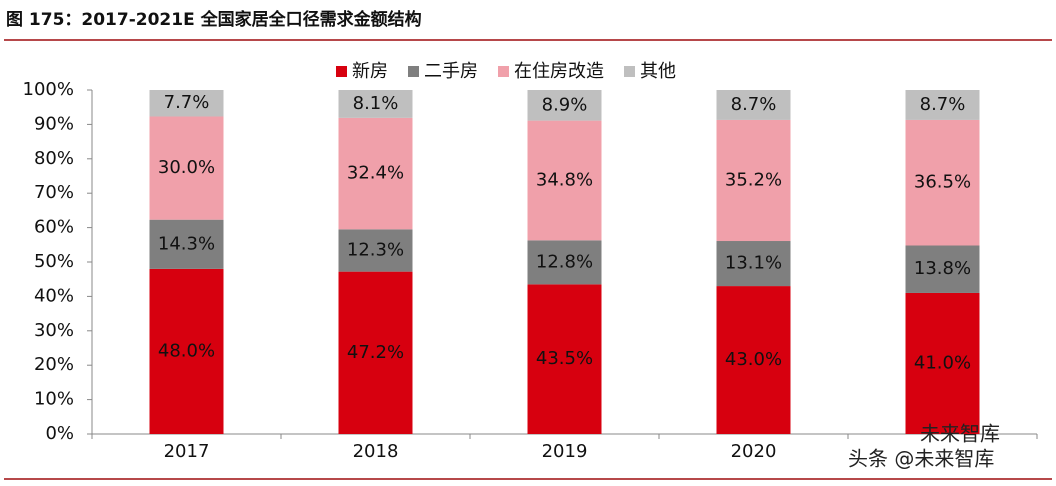 This screenshot has height=486, width=1056. Describe the element at coordinates (54, 192) in the screenshot. I see `y-tick-label: 70%` at that location.